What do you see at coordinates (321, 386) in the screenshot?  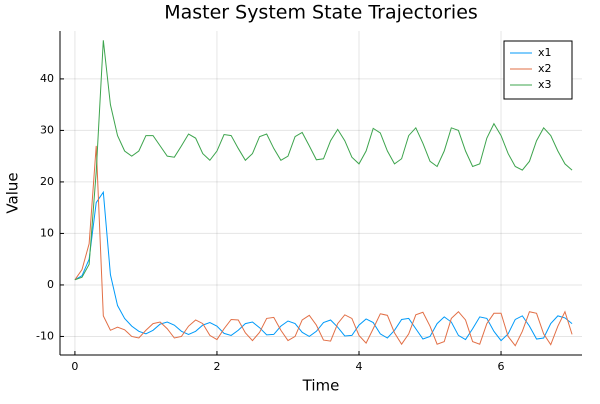 I see `x-axis-label: Time` at bounding box center [321, 386].